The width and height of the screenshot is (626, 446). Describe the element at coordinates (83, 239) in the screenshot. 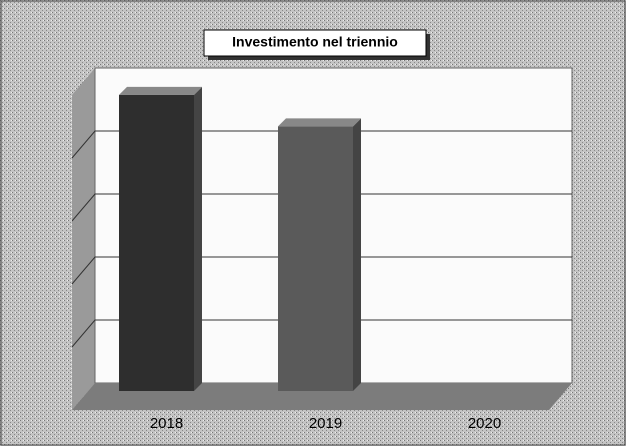

I see `side-wall` at that location.